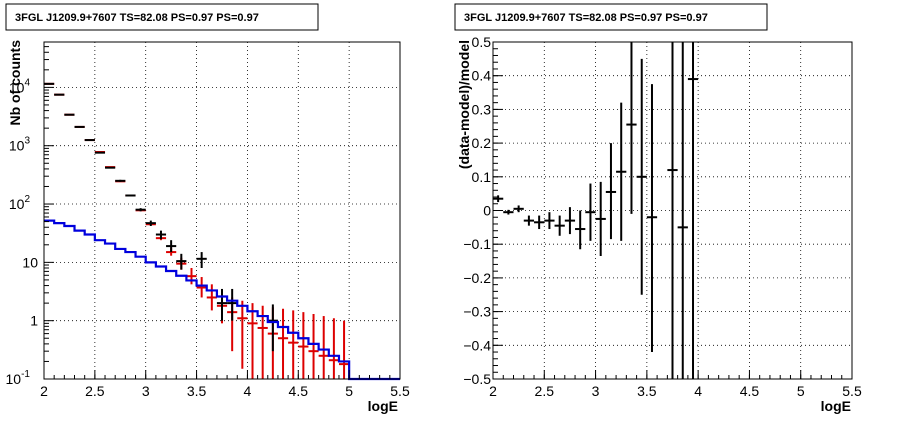 This screenshot has width=898, height=421. I want to click on y-tick-label: −0.3, so click(477, 312).